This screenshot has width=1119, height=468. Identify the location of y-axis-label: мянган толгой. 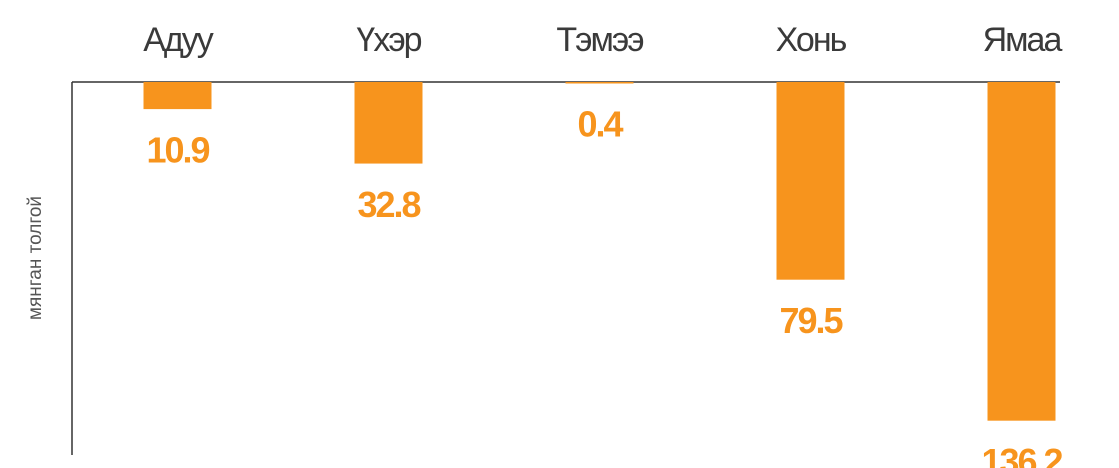
(35, 258).